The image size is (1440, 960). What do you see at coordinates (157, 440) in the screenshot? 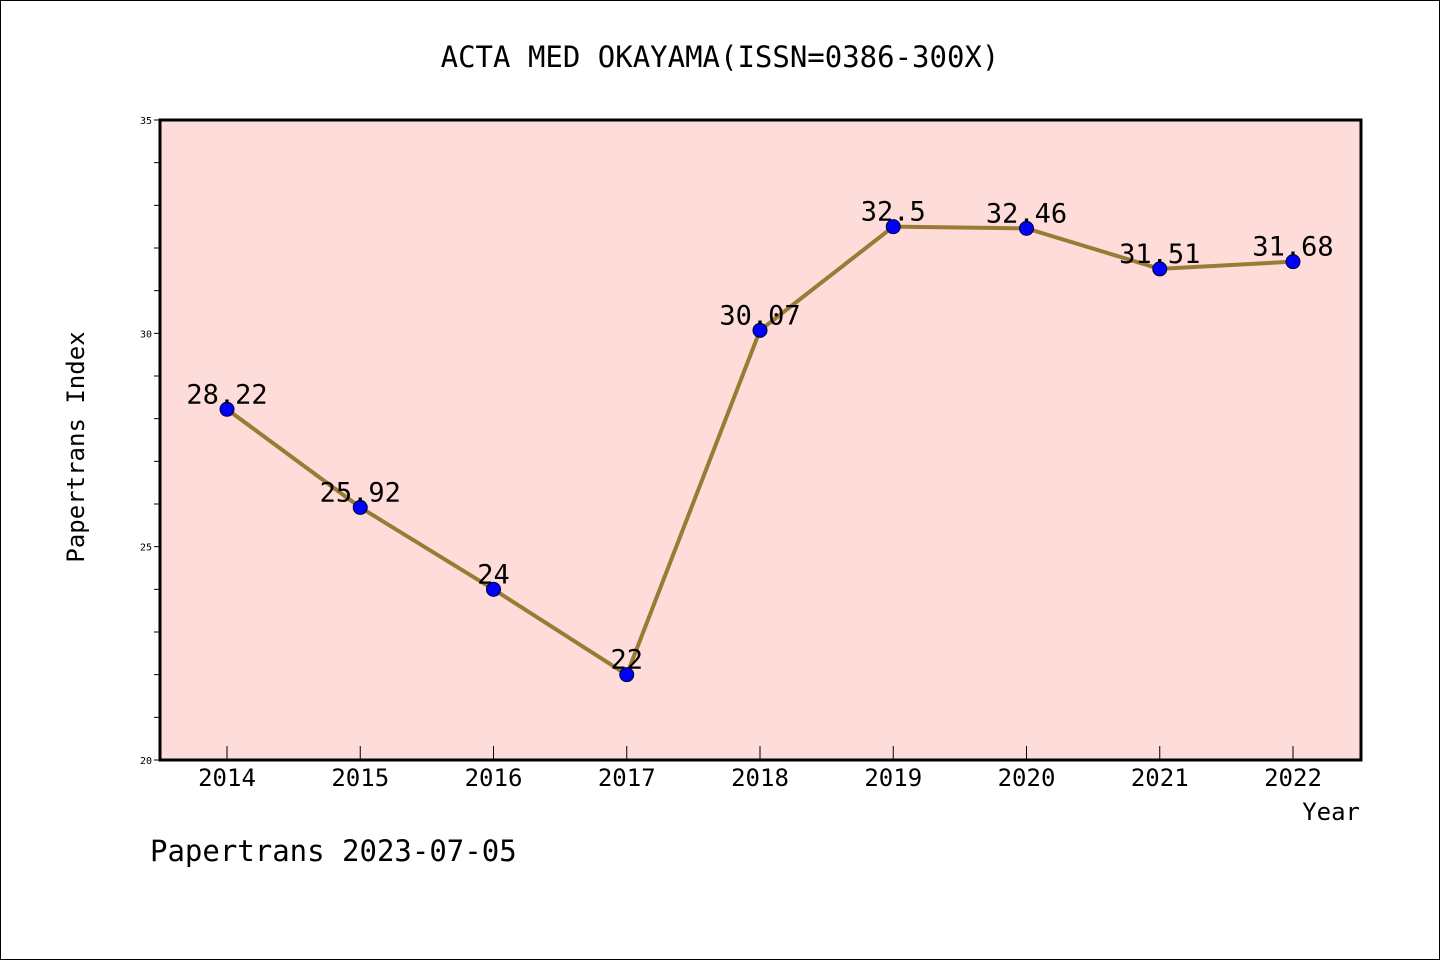
I see `y-minor-ticks` at bounding box center [157, 440].